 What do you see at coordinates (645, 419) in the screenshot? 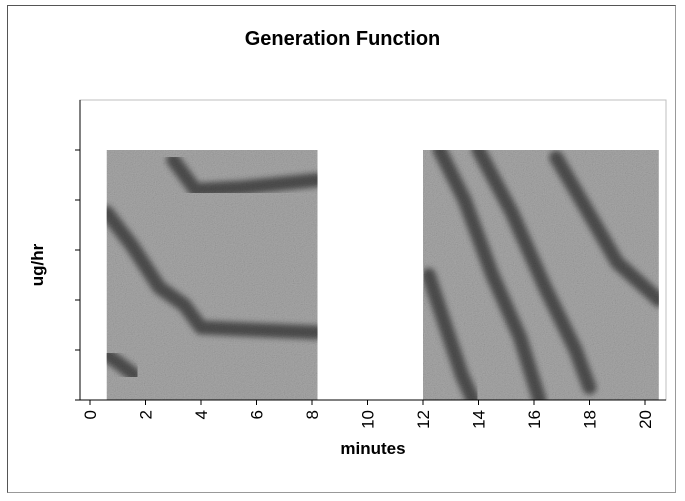
I see `x-tick-label: 20` at bounding box center [645, 419].